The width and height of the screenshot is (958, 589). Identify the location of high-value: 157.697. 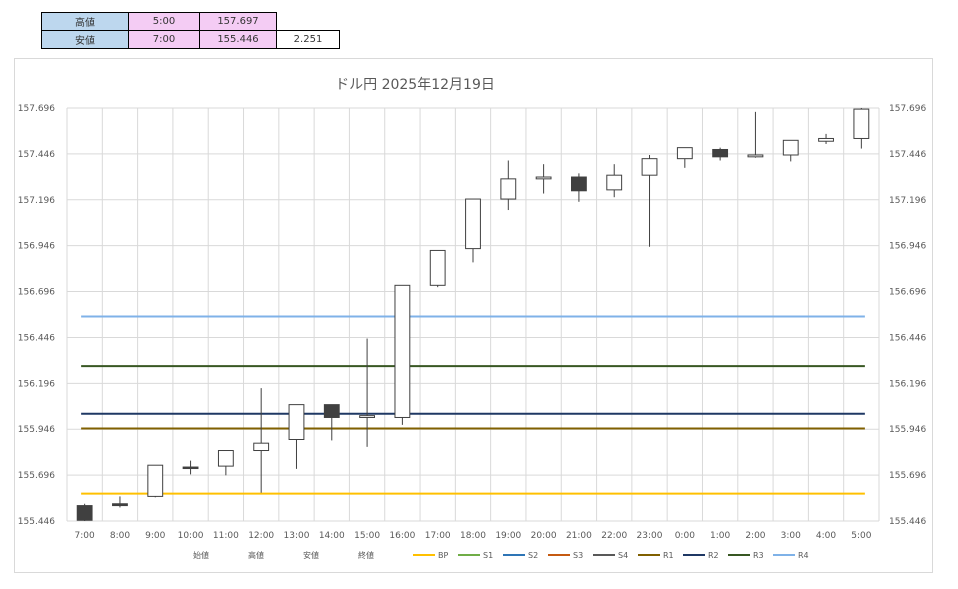
(238, 21).